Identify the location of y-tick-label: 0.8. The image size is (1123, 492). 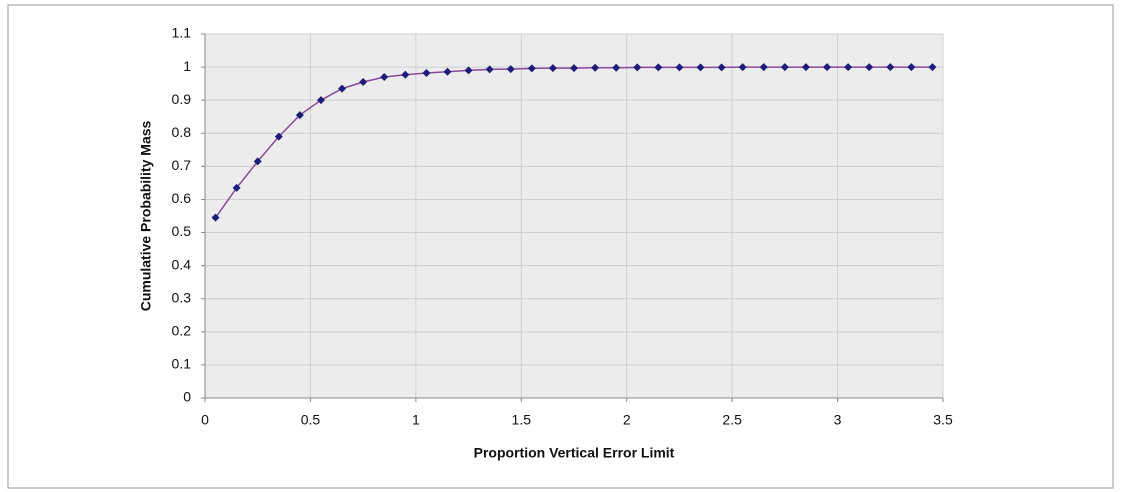
(182, 132).